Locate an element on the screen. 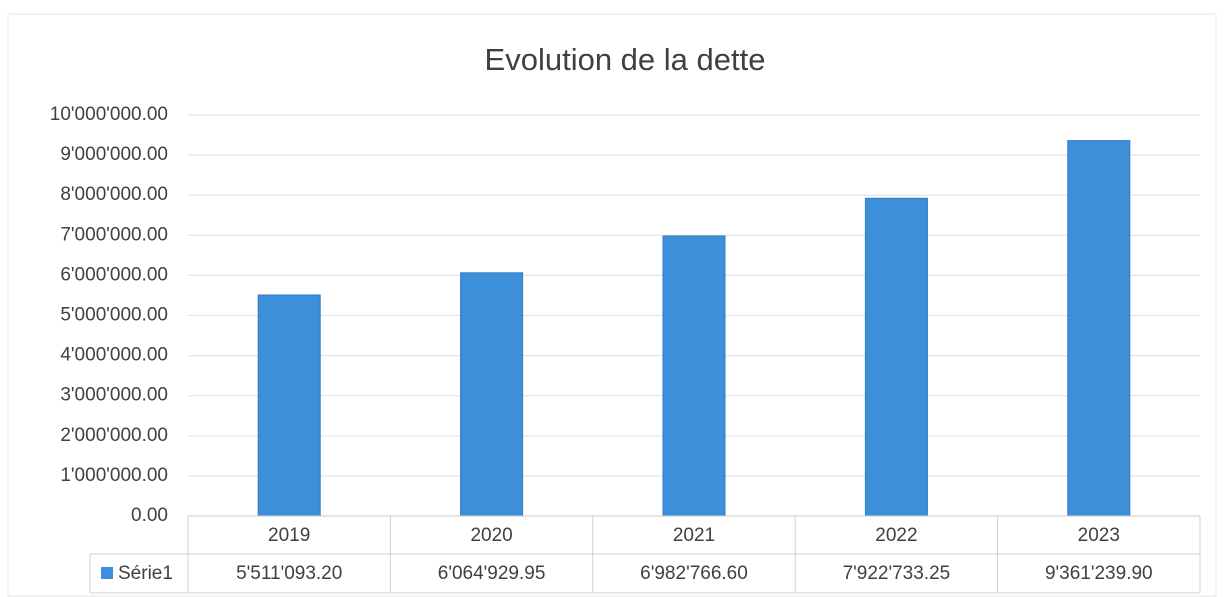 Image resolution: width=1224 pixels, height=597 pixels. legend-label: Série1 is located at coordinates (145, 573).